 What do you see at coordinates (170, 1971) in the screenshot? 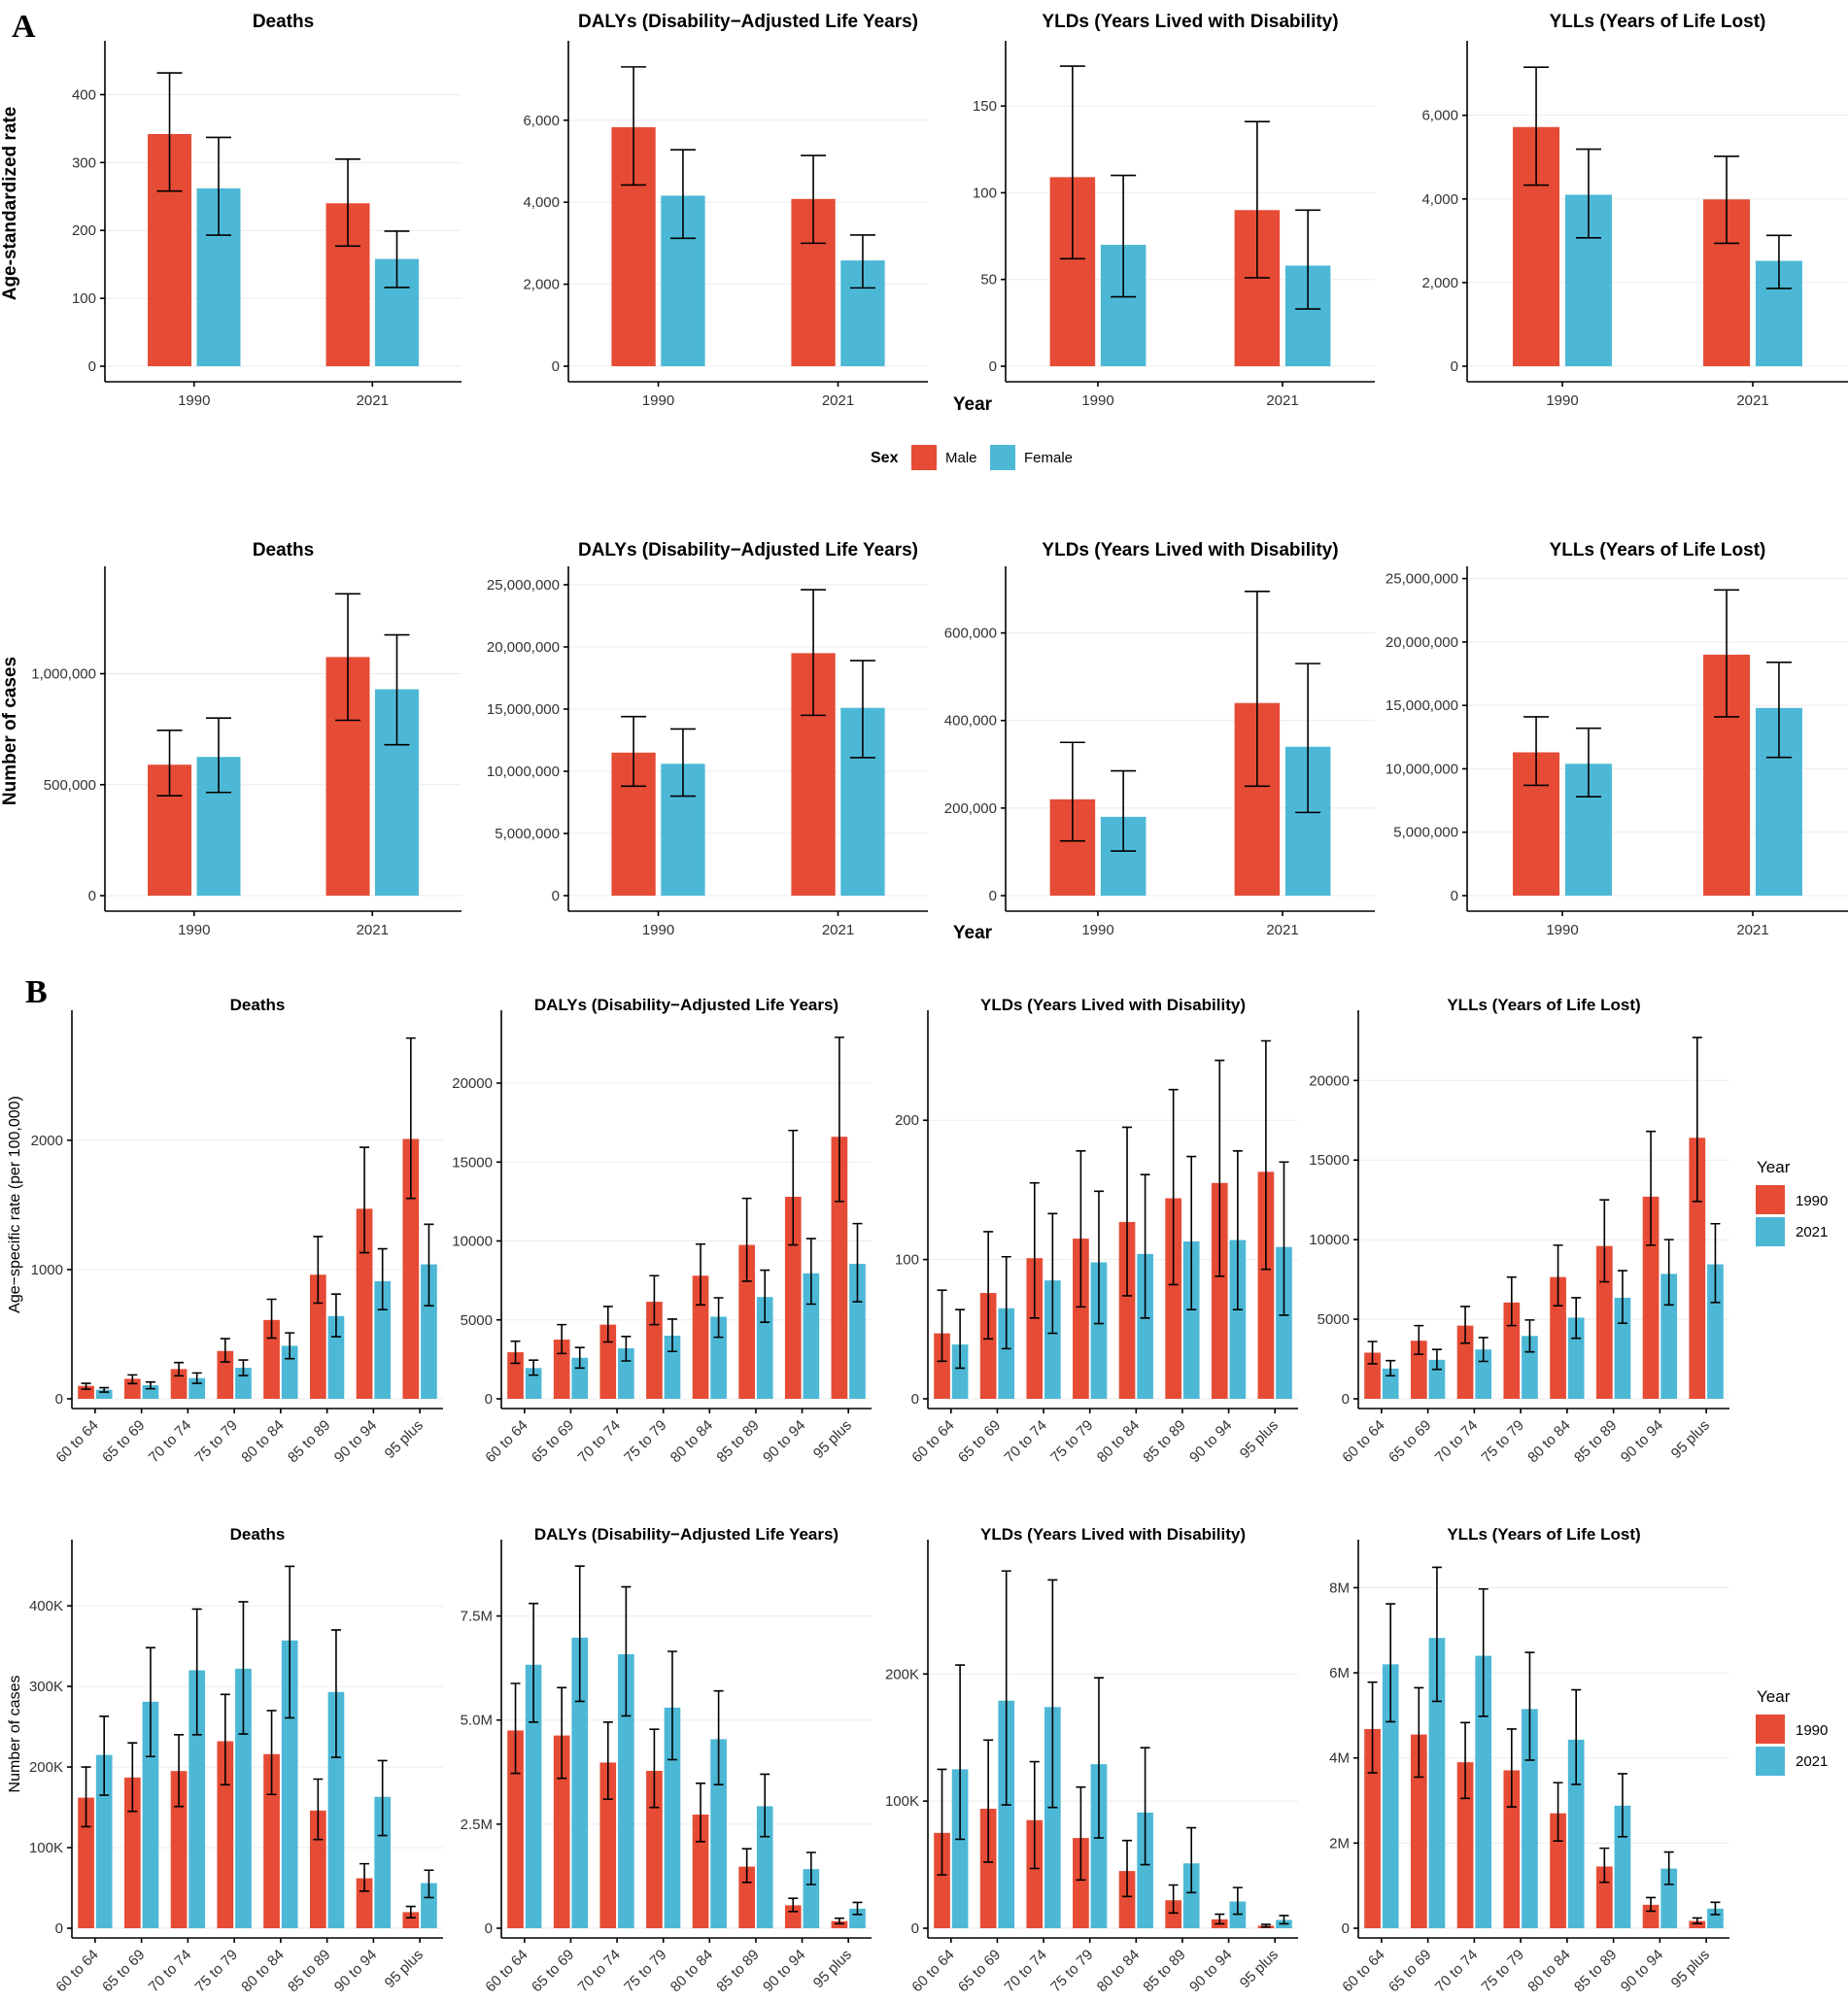
I see `chart-b5-xtick-label: 70 to 74` at bounding box center [170, 1971].